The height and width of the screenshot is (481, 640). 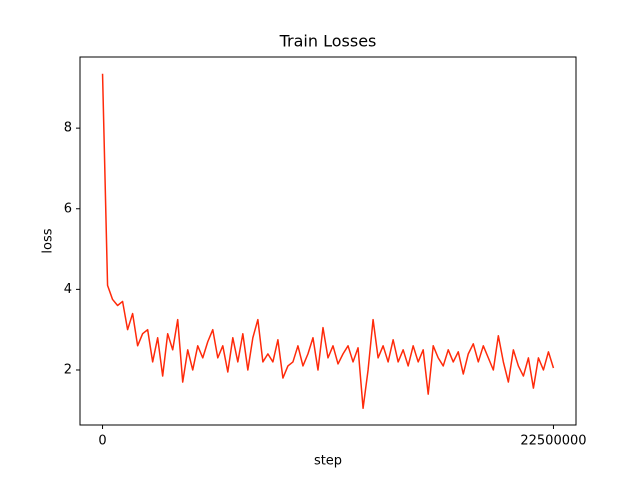 What do you see at coordinates (328, 41) in the screenshot?
I see `chart-title: Train Losses` at bounding box center [328, 41].